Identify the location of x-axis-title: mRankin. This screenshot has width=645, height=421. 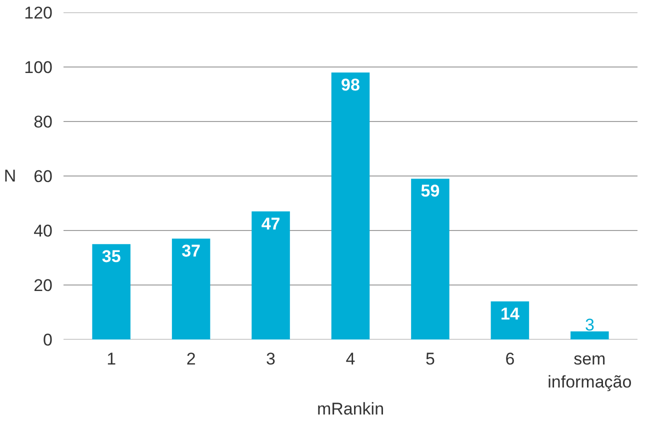
(350, 408).